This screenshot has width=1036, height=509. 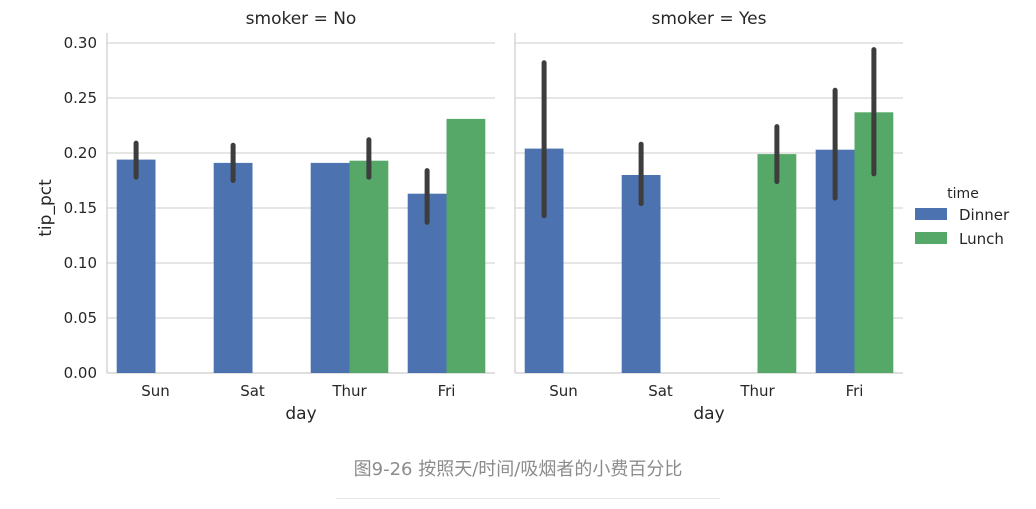 I want to click on legend-swatch-dinner, so click(x=931, y=214).